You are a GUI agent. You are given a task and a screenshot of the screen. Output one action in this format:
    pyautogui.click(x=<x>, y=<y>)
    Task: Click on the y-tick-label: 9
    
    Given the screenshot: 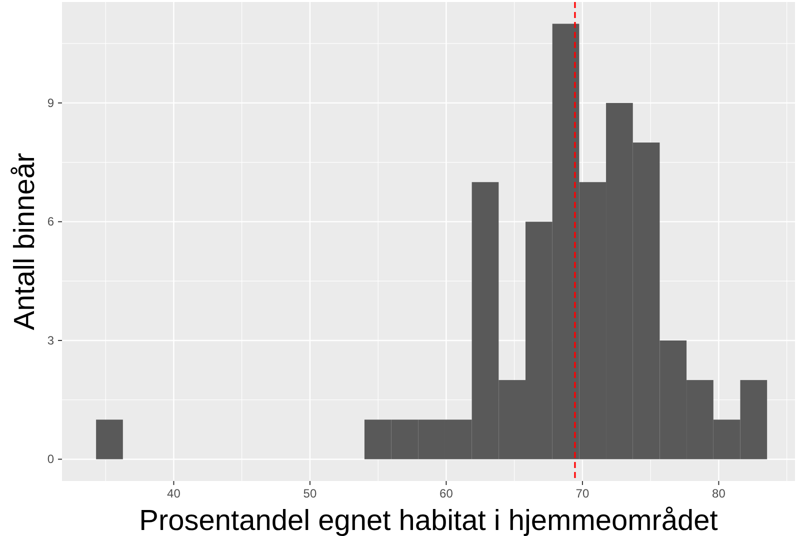 What is the action you would take?
    pyautogui.click(x=50, y=103)
    